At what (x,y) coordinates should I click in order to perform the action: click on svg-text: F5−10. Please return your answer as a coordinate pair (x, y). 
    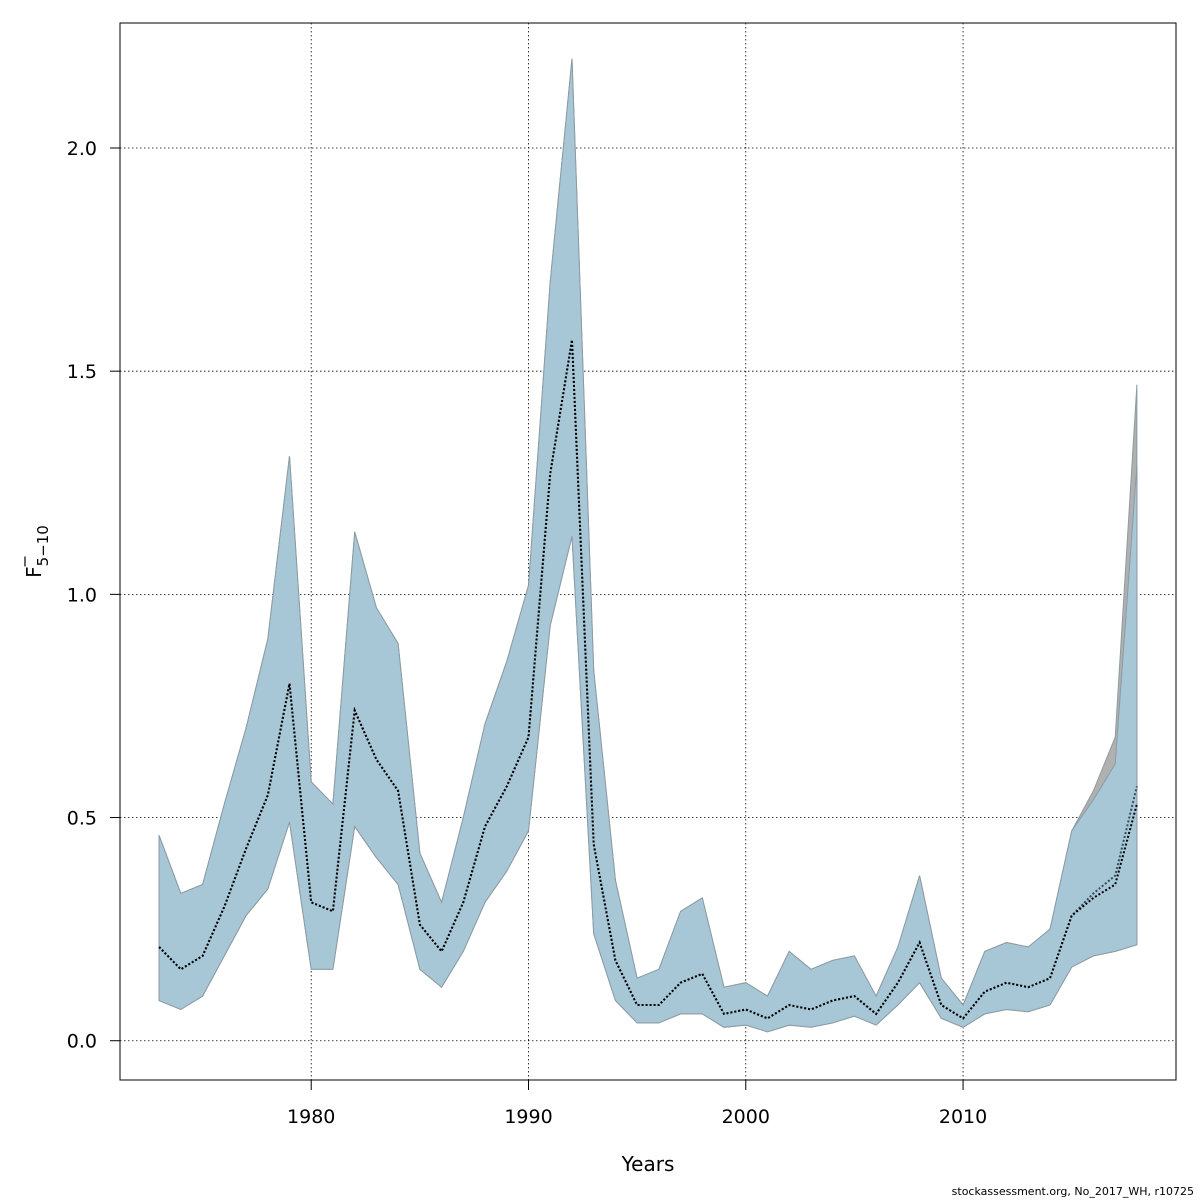
    Looking at the image, I should click on (37, 551).